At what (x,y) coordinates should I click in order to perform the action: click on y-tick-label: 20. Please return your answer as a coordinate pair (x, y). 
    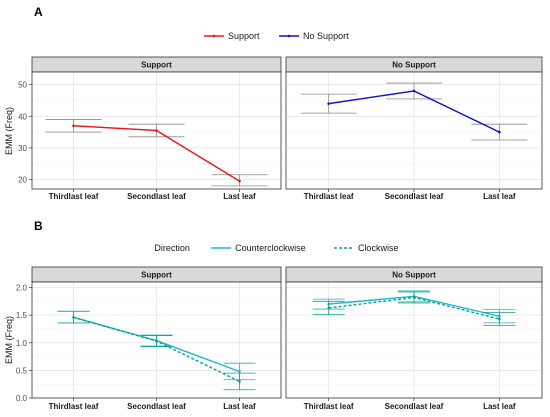
    Looking at the image, I should click on (22, 180).